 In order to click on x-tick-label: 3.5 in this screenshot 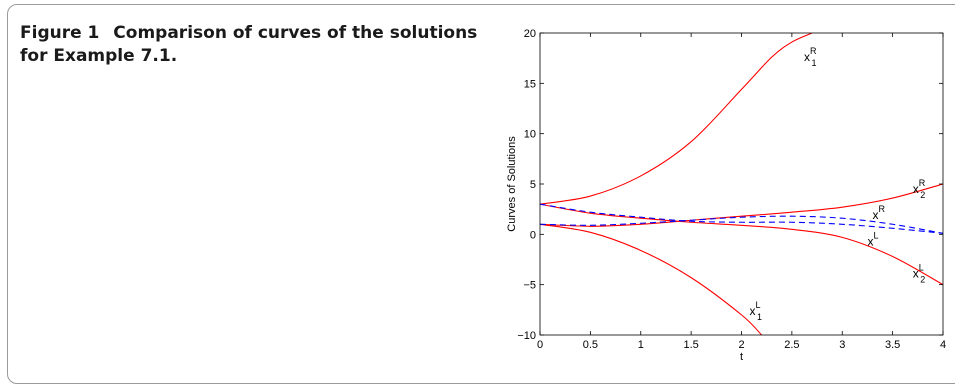, I will do `click(892, 345)`.